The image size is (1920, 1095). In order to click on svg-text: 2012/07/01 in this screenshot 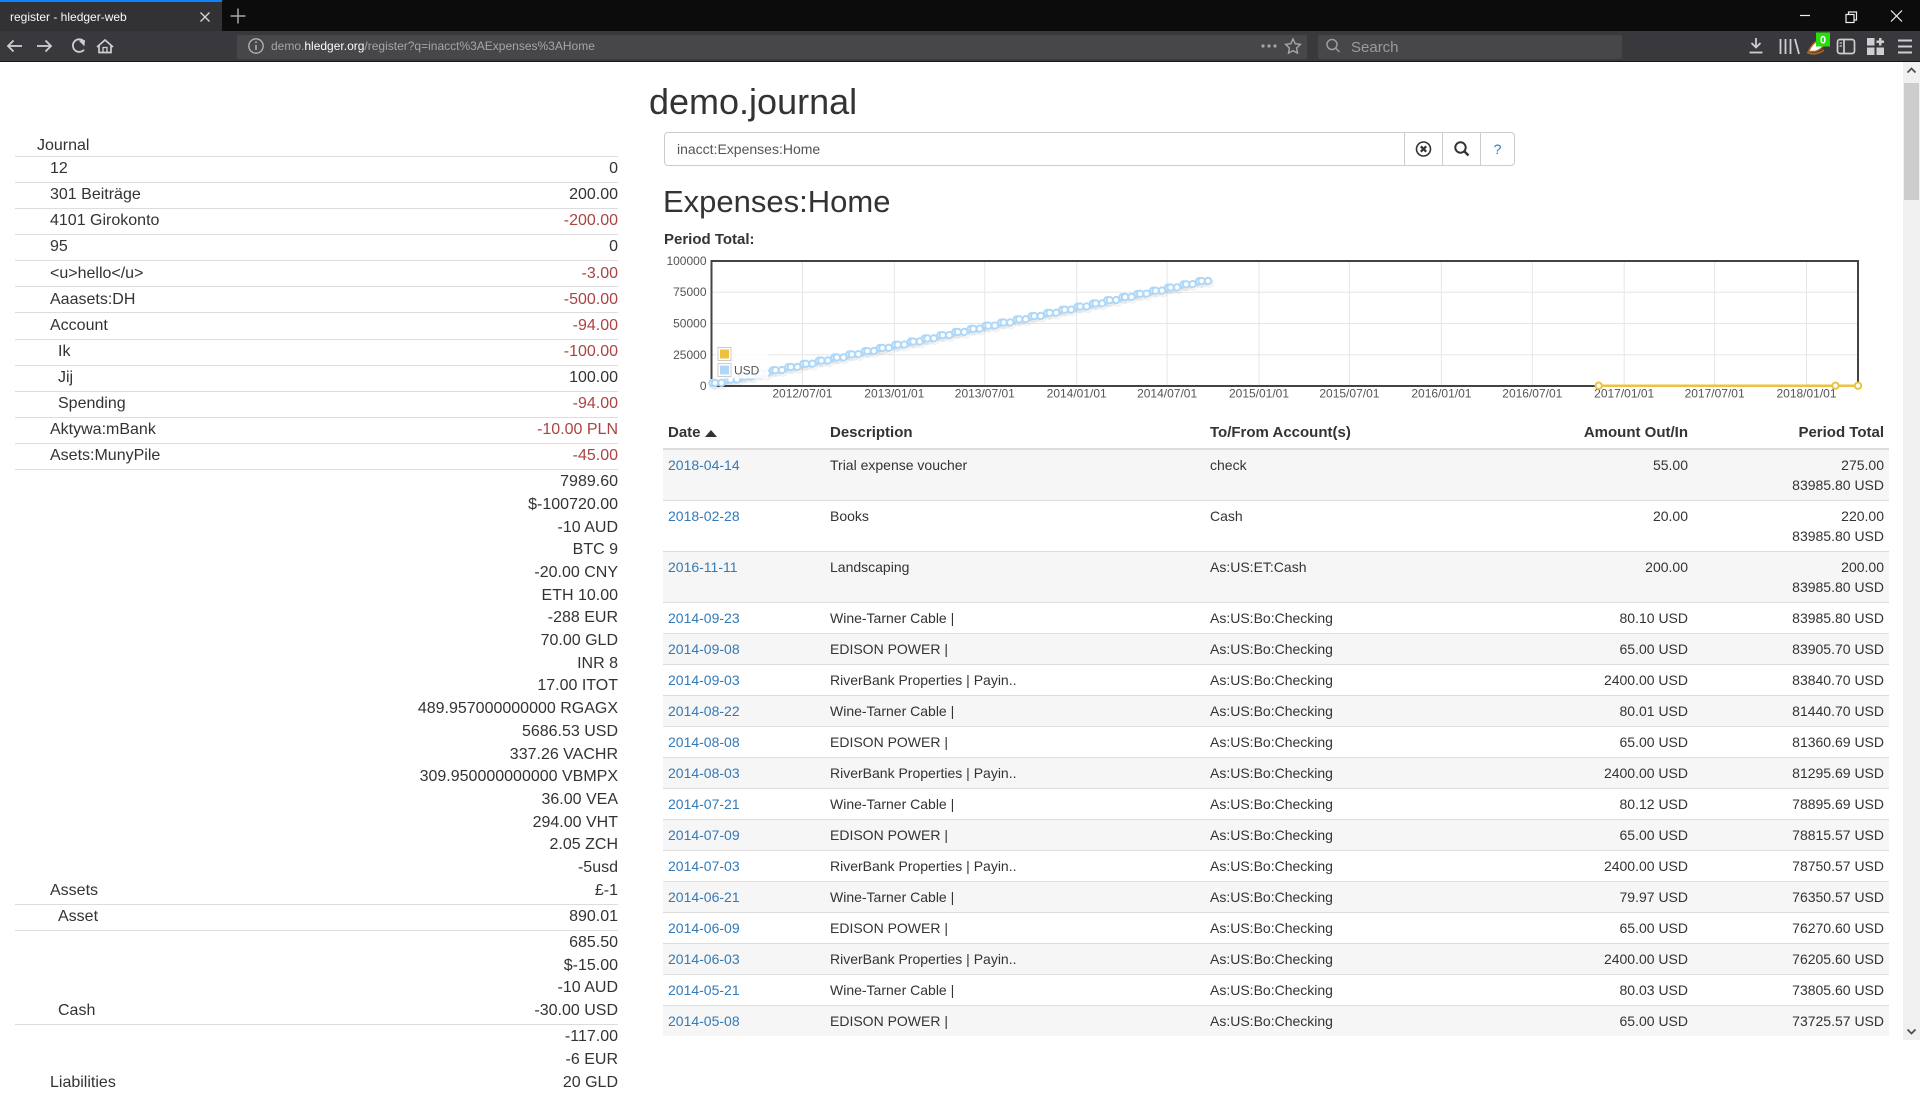, I will do `click(802, 394)`.